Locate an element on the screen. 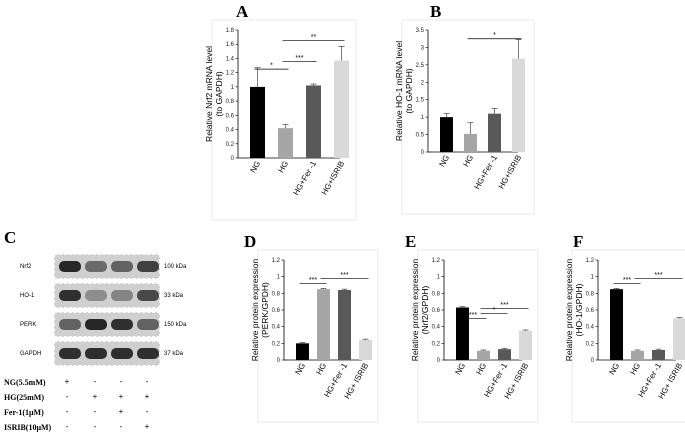  blot-protein-label: GAPDH is located at coordinates (31, 354).